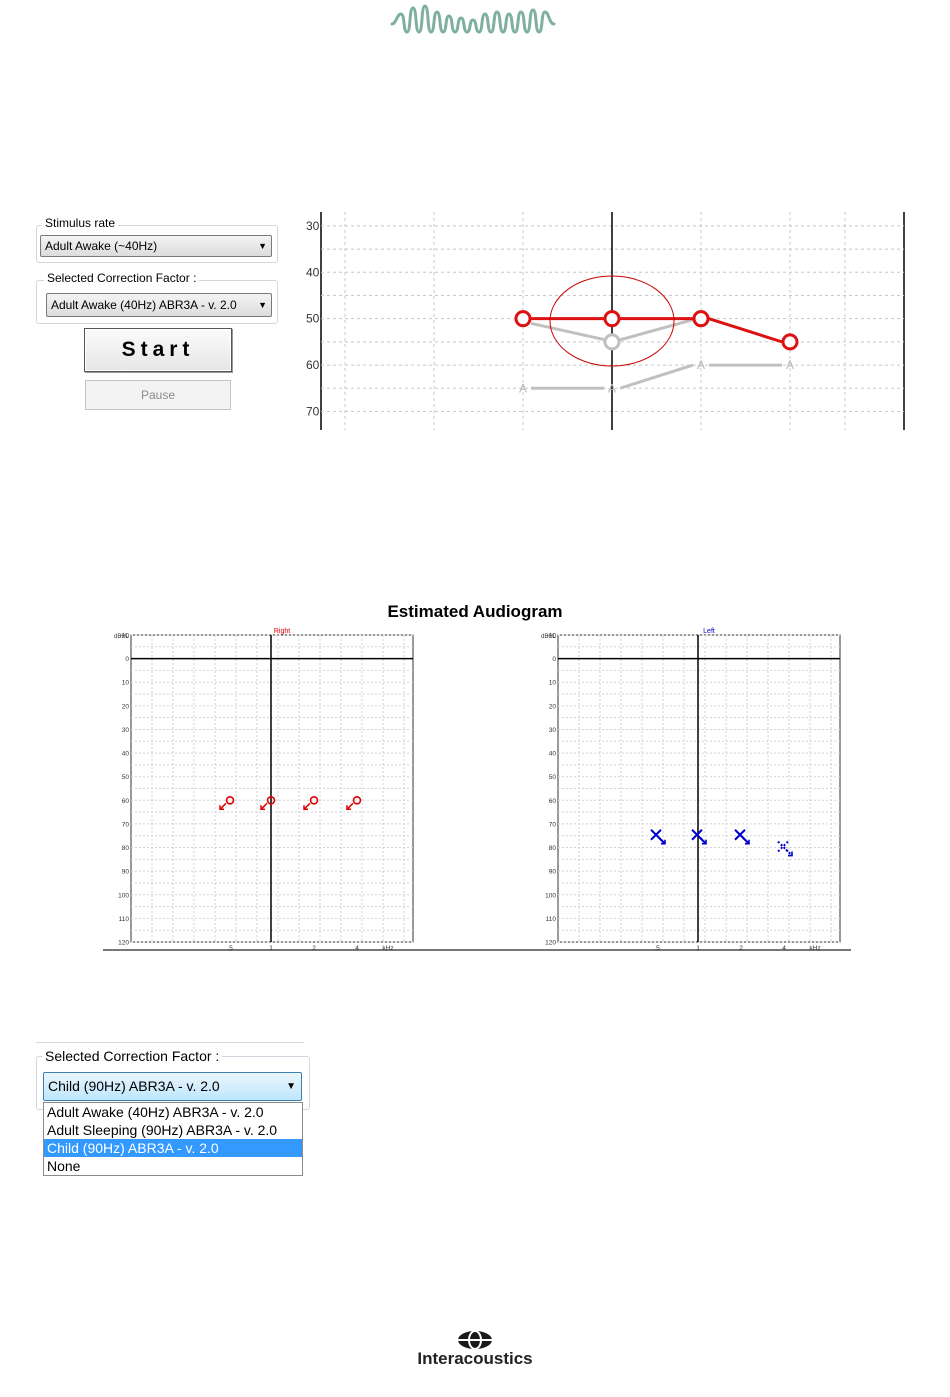 The width and height of the screenshot is (950, 1397). I want to click on ear-label: Left, so click(709, 631).